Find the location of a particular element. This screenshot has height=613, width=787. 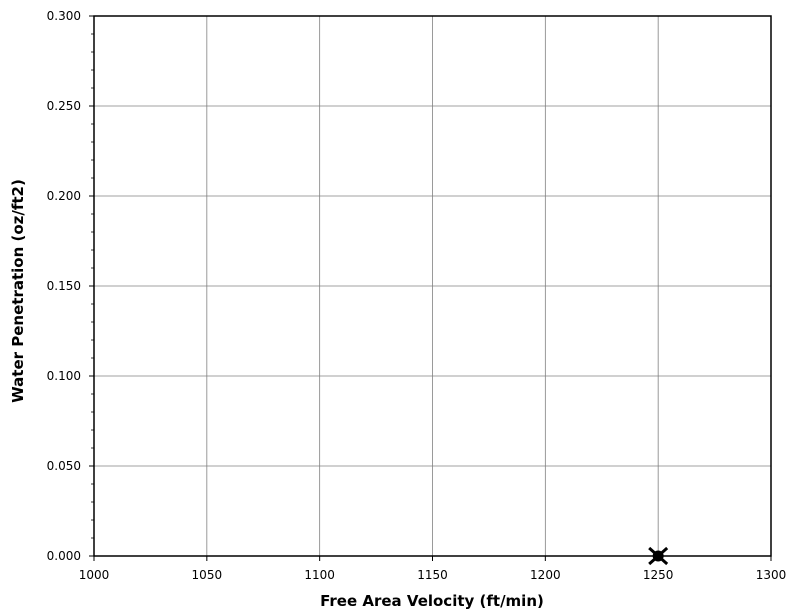

x-axis-title: Free Area Velocity (ft/min) is located at coordinates (432, 601).